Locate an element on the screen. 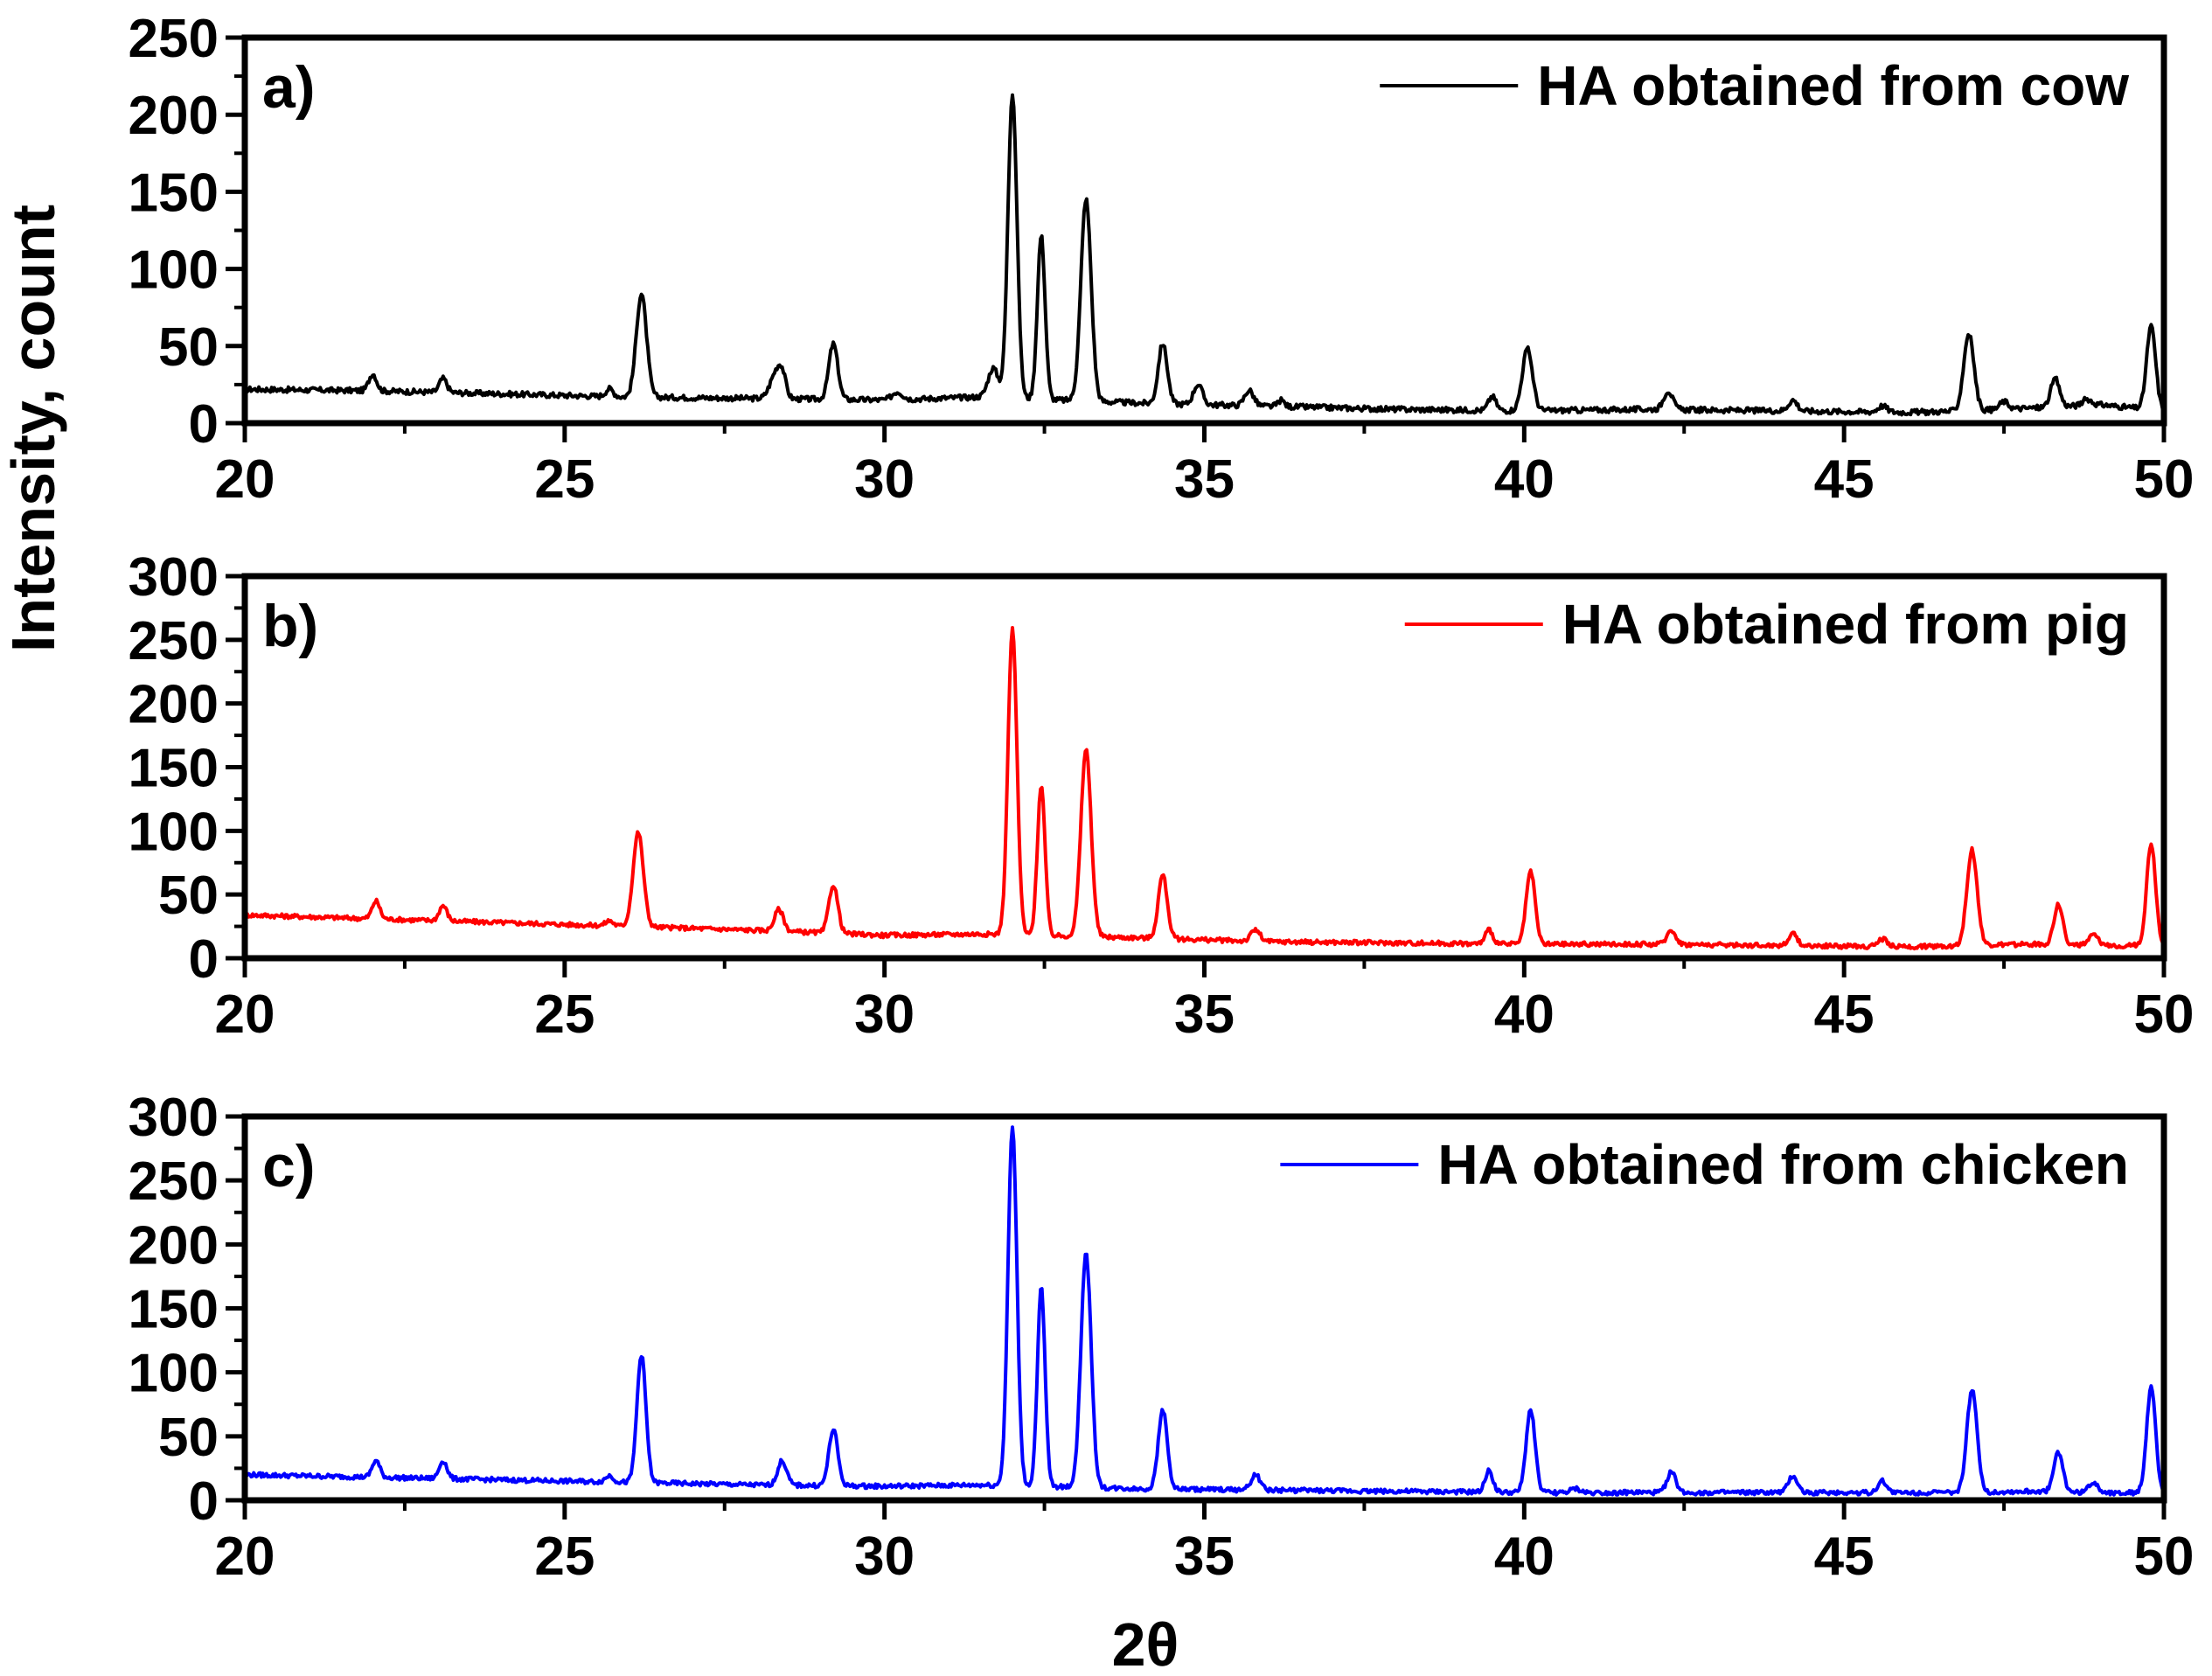 The width and height of the screenshot is (2212, 1676). legend-label: HA obtained from cow is located at coordinates (1833, 85).